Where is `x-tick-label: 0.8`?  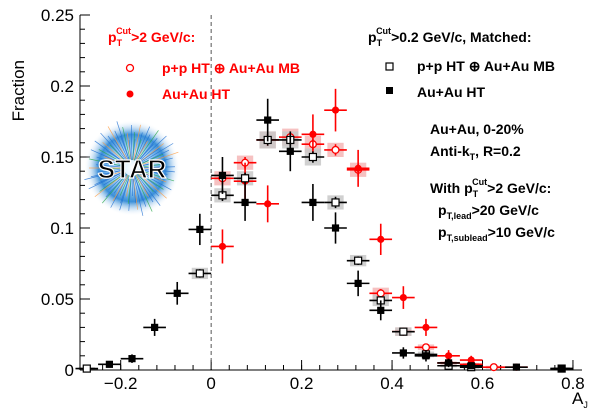 x-tick-label: 0.8 is located at coordinates (573, 383).